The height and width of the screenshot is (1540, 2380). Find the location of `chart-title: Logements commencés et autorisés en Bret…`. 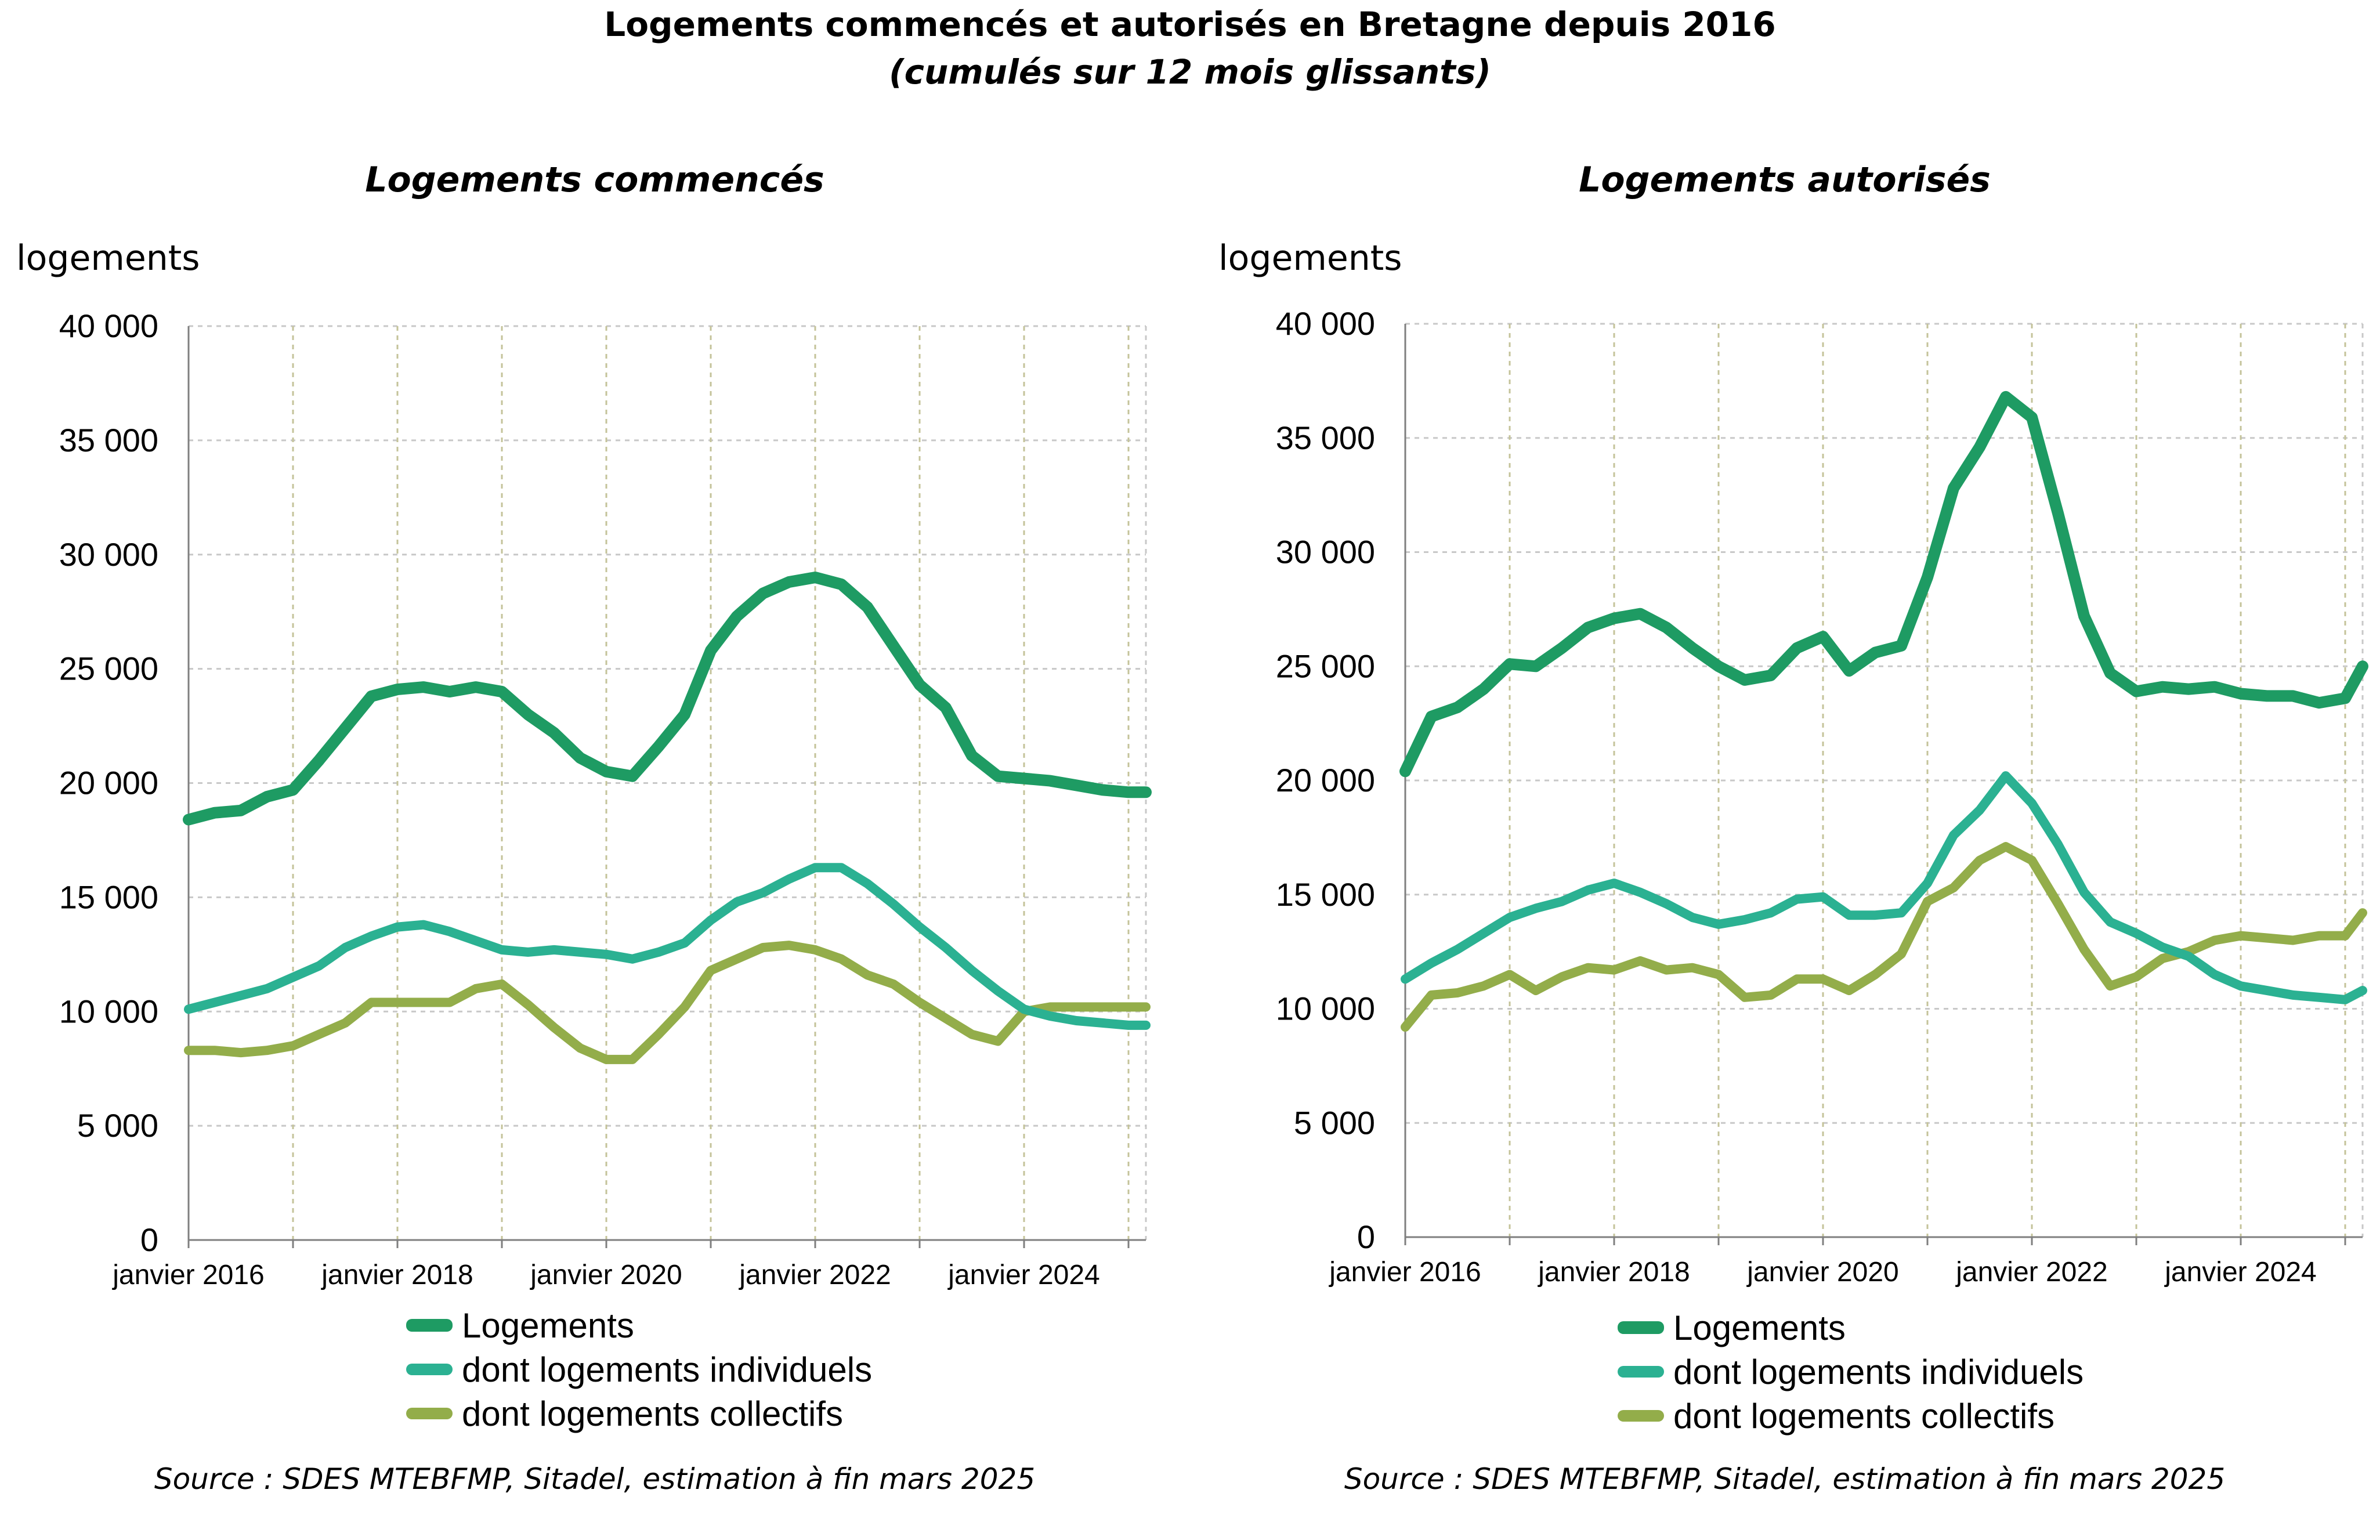

chart-title: Logements commencés et autorisés en Bret… is located at coordinates (1190, 25).